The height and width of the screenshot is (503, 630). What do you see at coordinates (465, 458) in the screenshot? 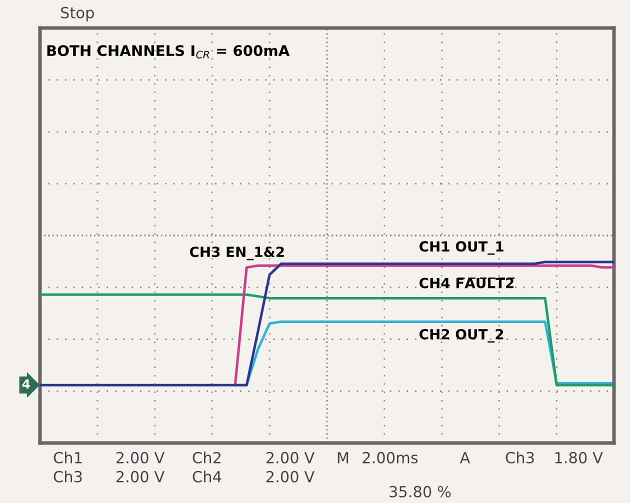
I see `text: A` at bounding box center [465, 458].